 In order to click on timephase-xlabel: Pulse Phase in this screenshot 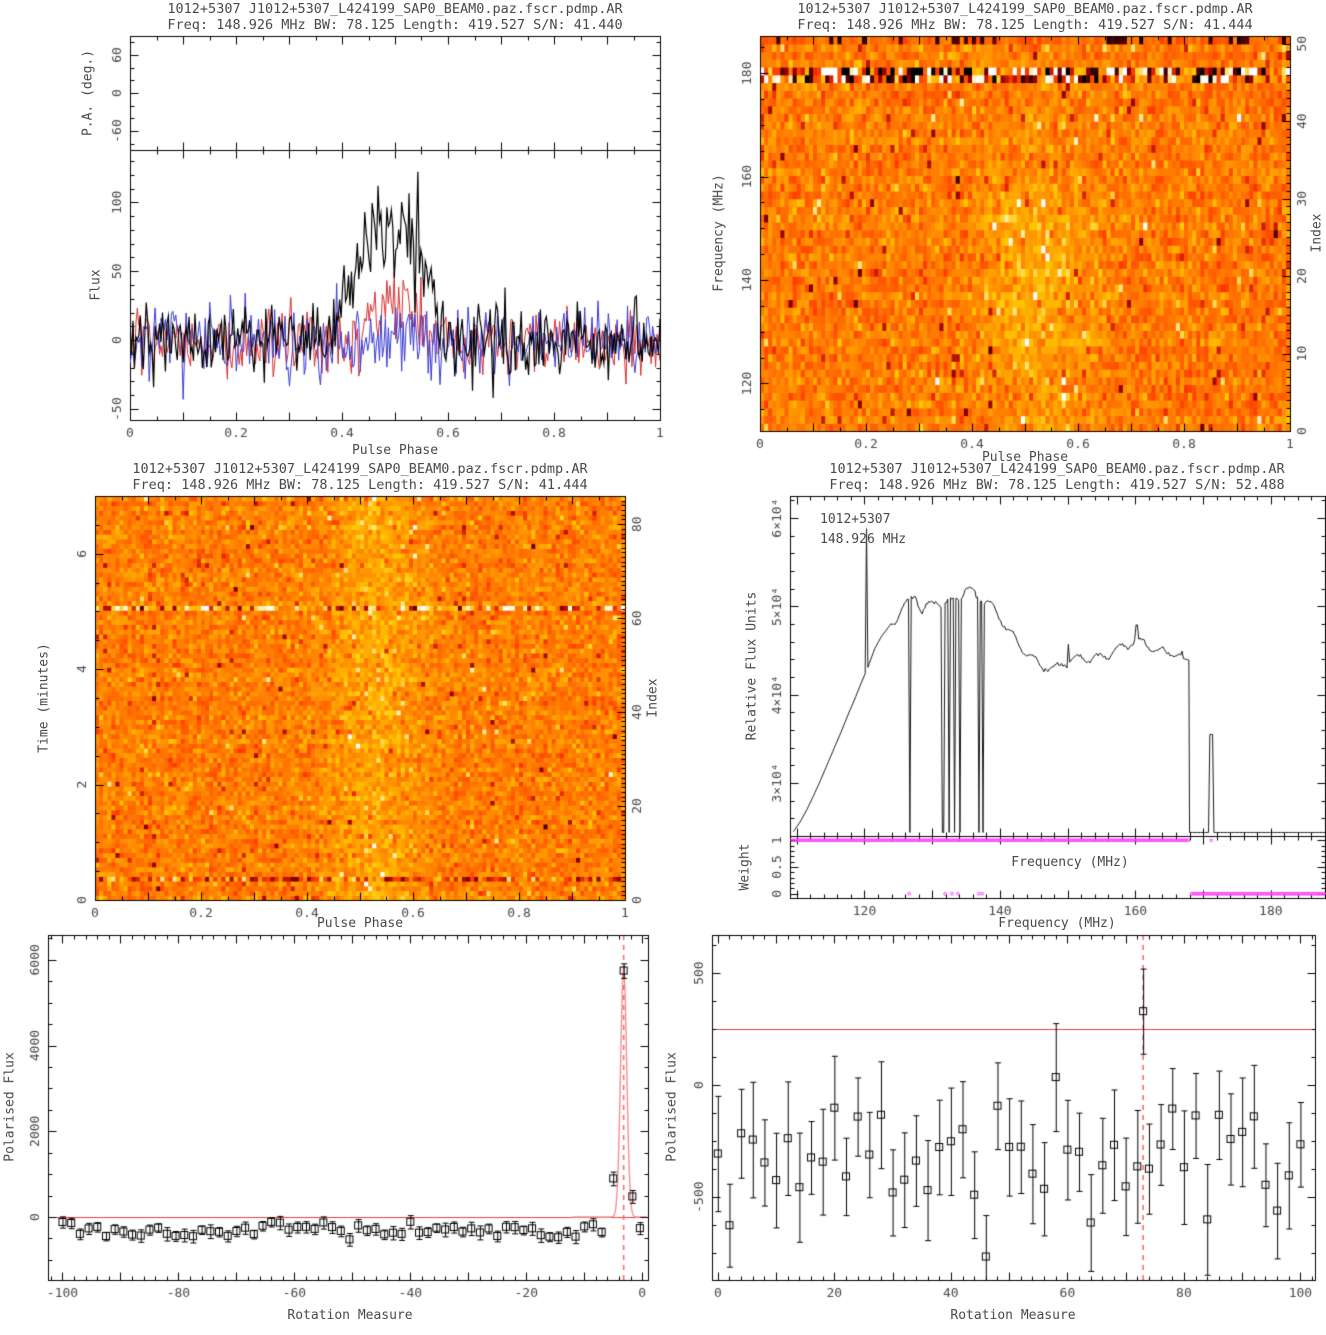, I will do `click(360, 923)`.